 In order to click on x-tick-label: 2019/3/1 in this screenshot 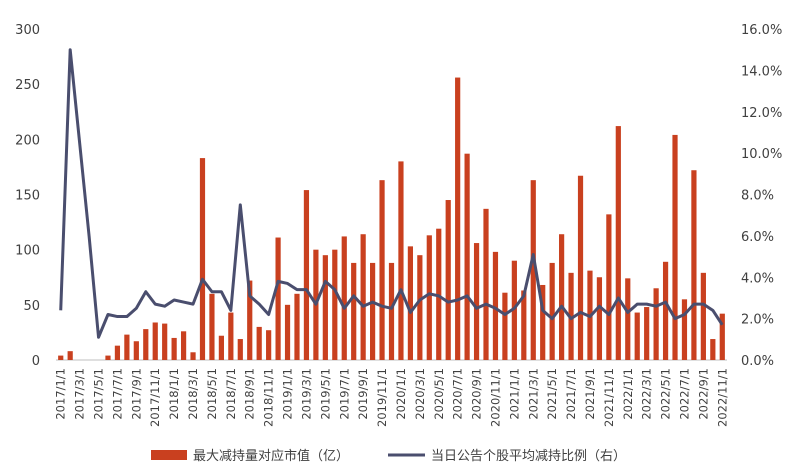, I will do `click(306, 394)`.